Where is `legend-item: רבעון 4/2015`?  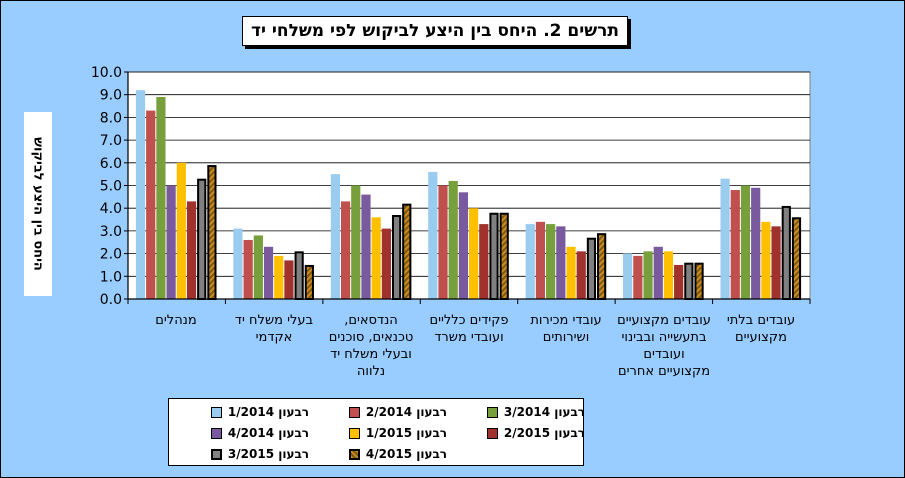
legend-item: רבעון 4/2015 is located at coordinates (379, 454).